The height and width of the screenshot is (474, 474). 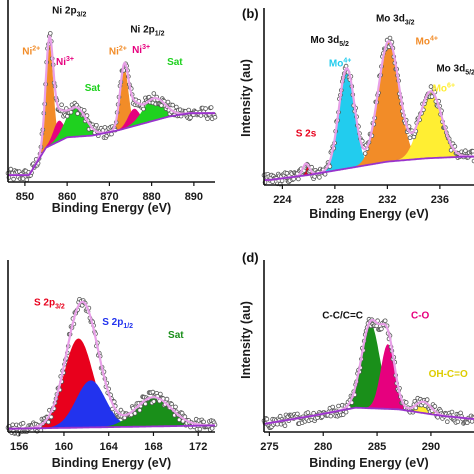 I want to click on x-tick-label: 156, so click(x=19, y=447).